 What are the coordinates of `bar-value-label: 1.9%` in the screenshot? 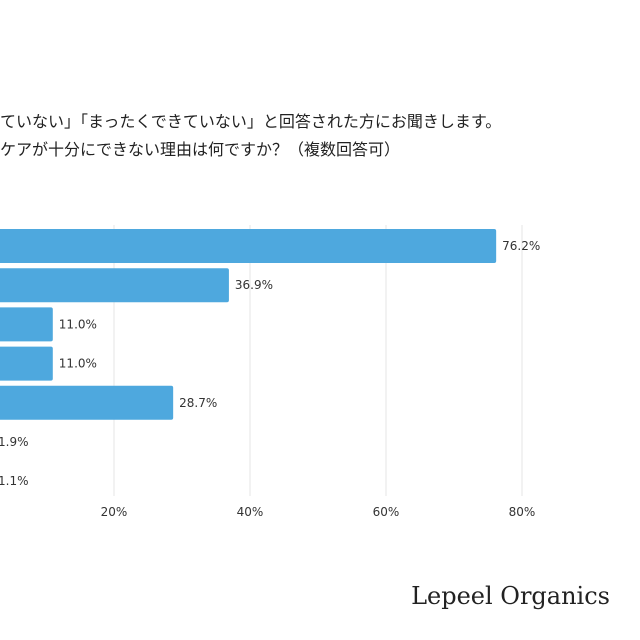 It's located at (14, 442).